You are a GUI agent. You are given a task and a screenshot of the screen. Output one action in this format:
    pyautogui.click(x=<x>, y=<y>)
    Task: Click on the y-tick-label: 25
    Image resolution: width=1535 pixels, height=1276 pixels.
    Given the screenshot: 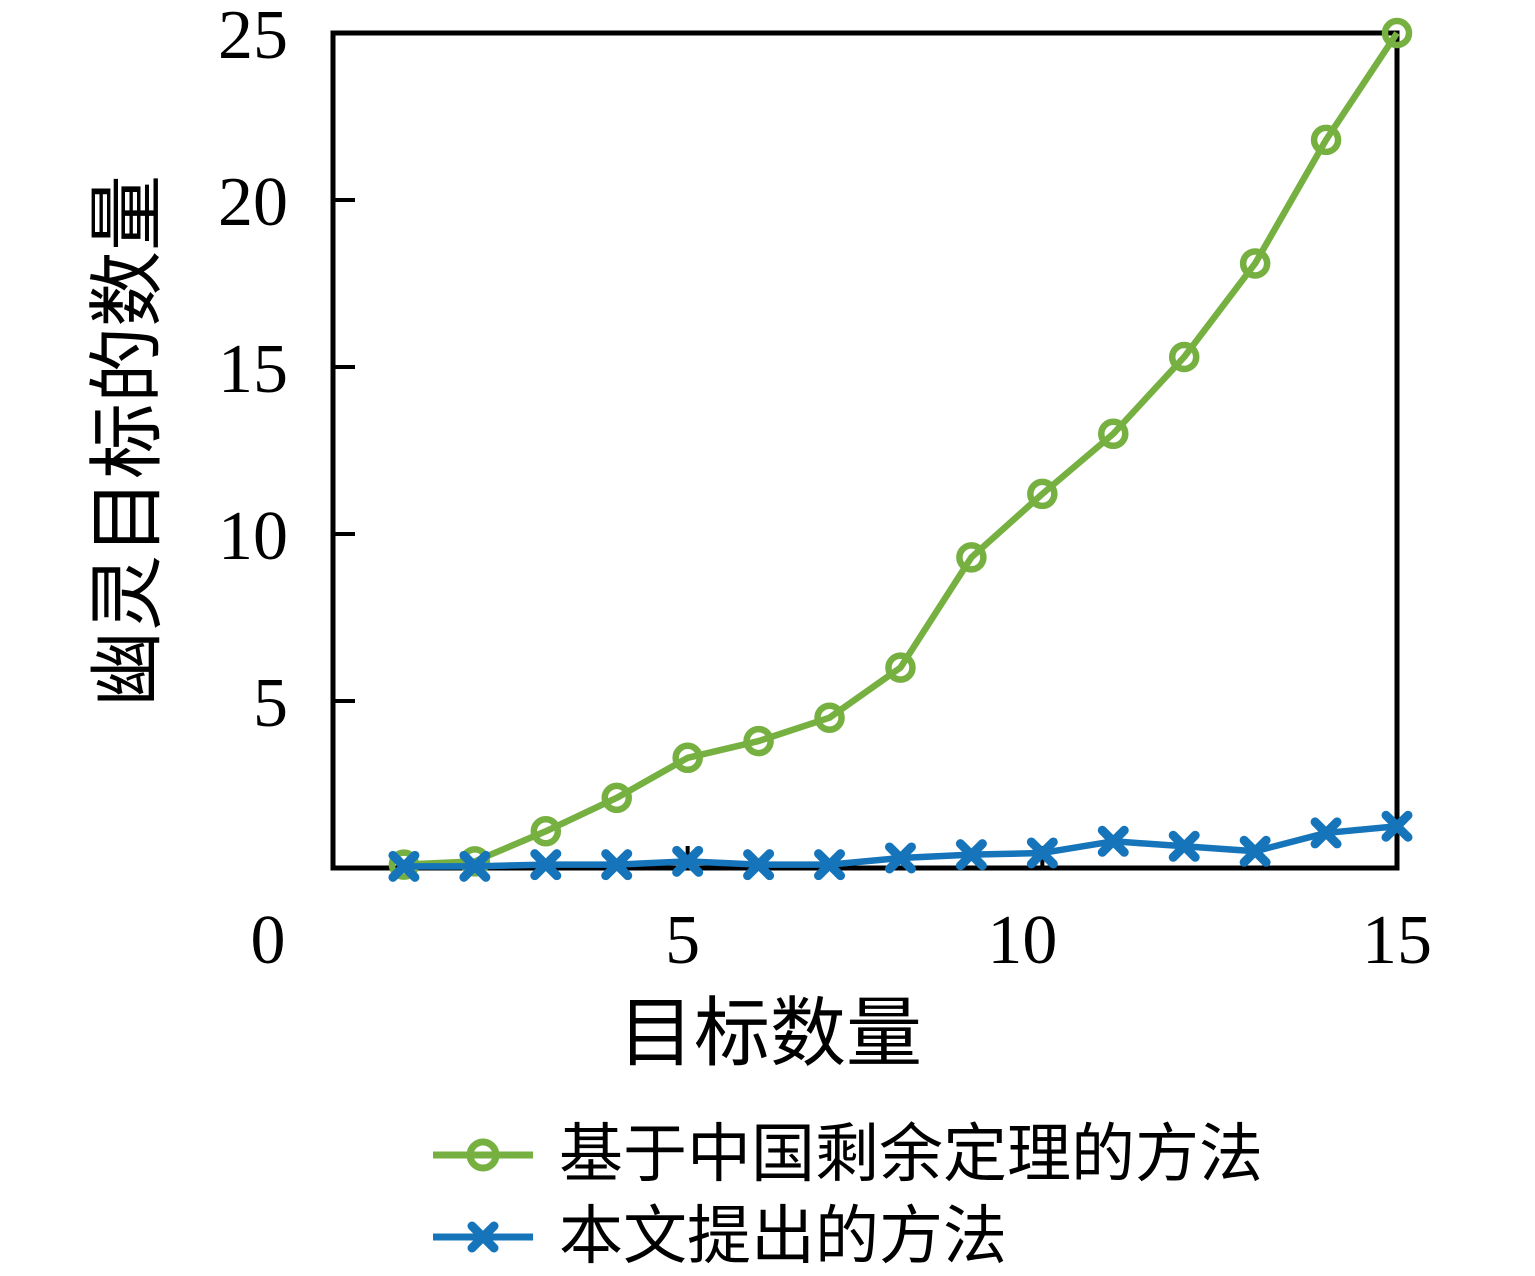 What is the action you would take?
    pyautogui.click(x=253, y=37)
    